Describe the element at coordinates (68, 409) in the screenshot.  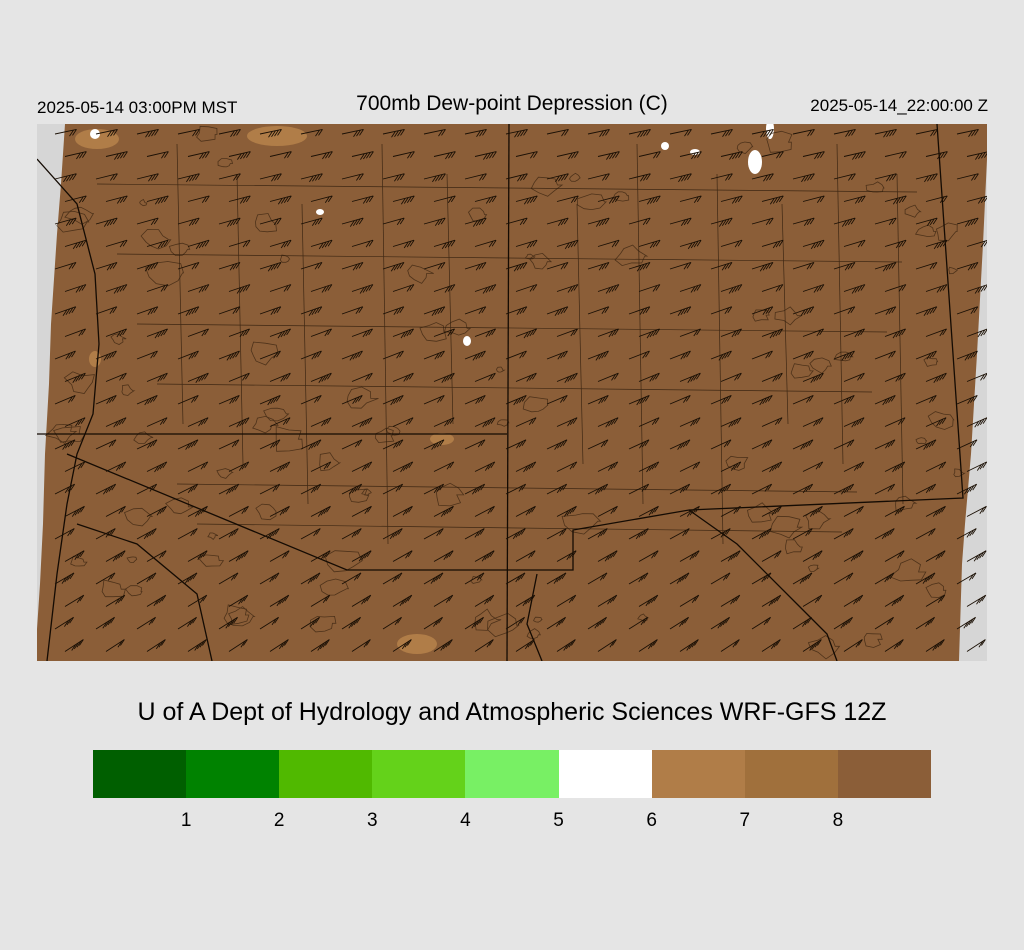
I see `colorado-river` at that location.